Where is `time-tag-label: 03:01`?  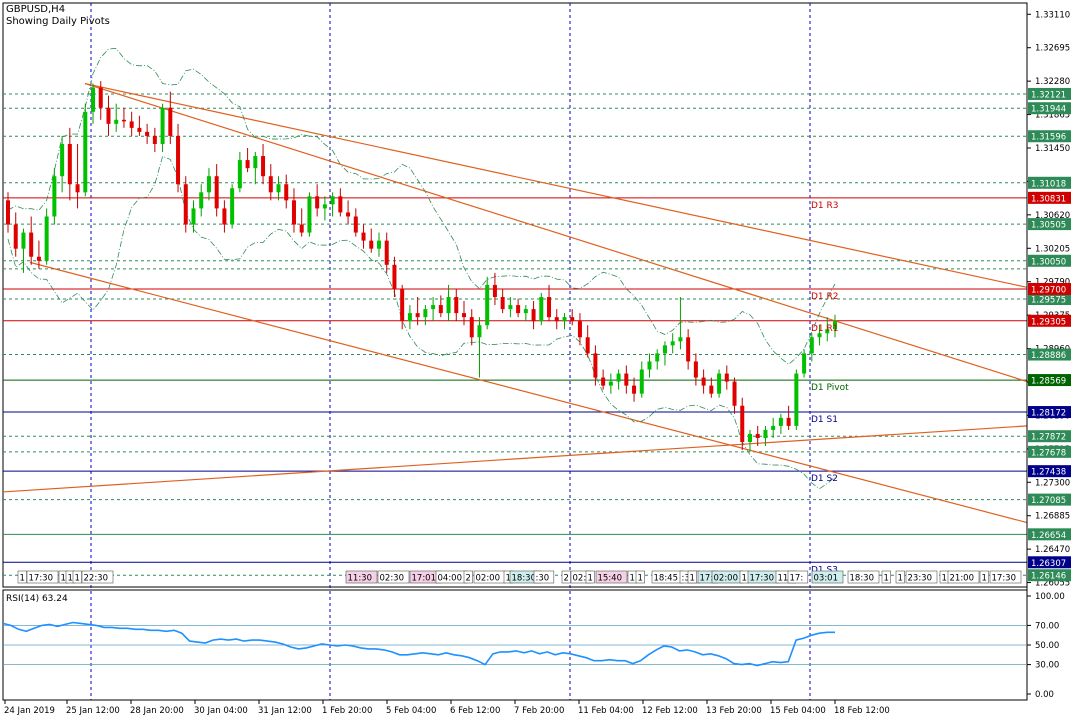
time-tag-label: 03:01 is located at coordinates (826, 579).